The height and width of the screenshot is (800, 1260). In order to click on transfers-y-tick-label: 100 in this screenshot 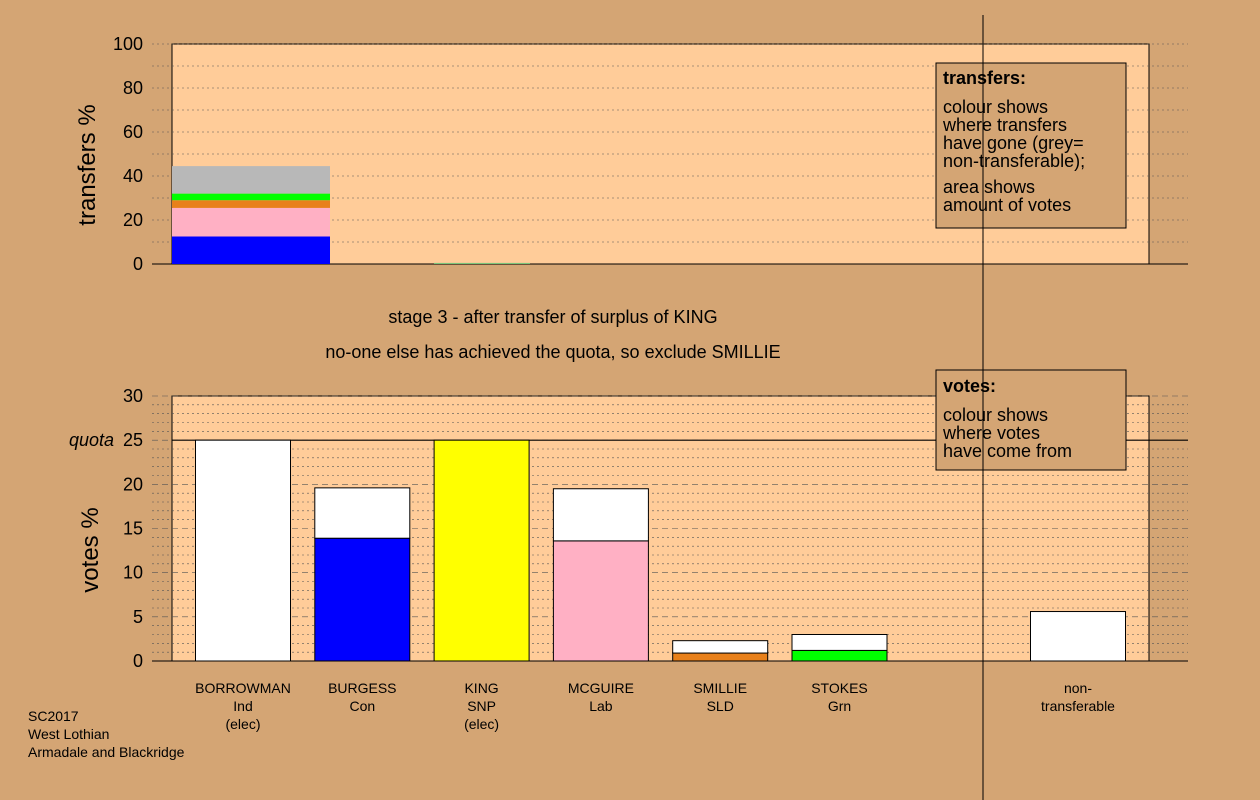, I will do `click(128, 44)`.